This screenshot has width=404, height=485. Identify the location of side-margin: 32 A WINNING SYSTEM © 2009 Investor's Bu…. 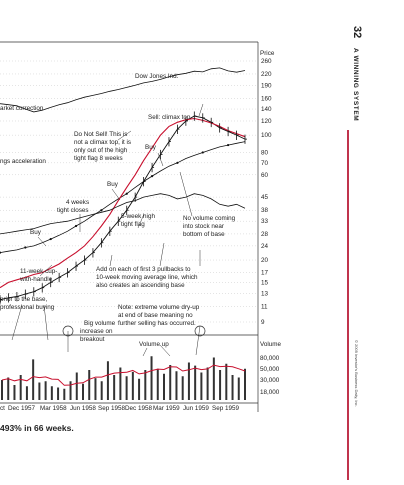
(373, 240).